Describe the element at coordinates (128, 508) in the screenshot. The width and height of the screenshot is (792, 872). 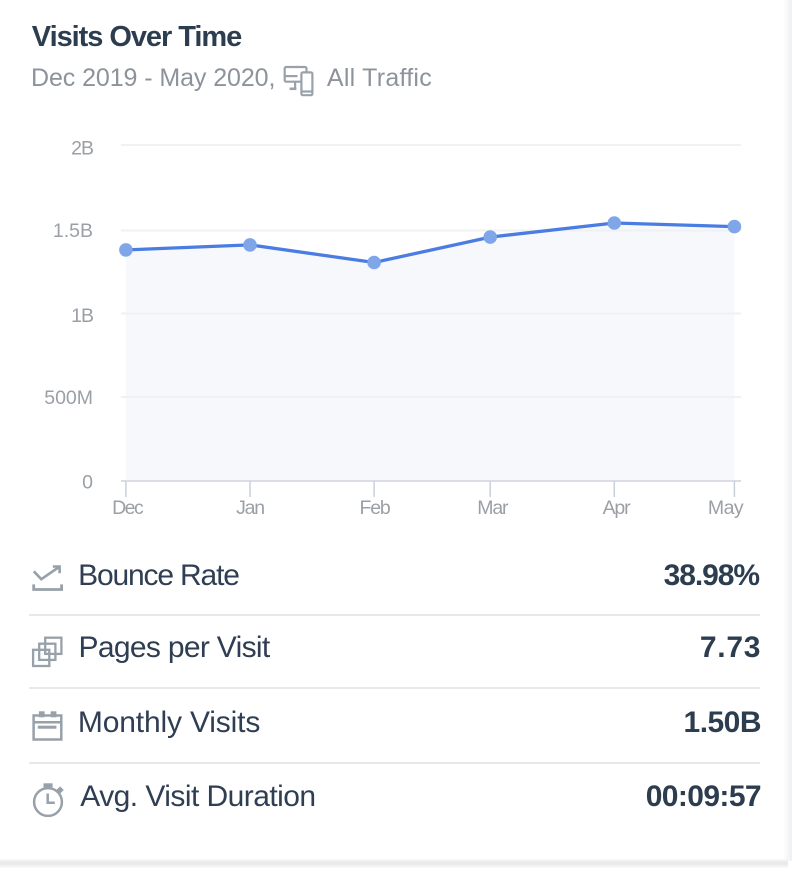
I see `svg-text: Dec` at that location.